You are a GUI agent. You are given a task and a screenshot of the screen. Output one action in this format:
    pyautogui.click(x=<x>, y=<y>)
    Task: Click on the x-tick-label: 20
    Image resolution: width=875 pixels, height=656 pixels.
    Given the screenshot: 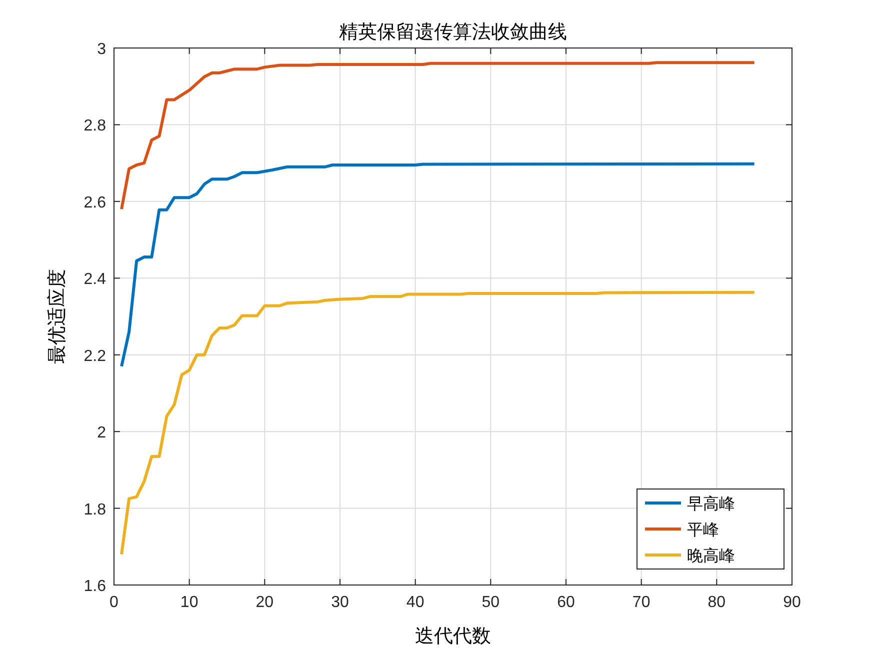 What is the action you would take?
    pyautogui.click(x=265, y=602)
    